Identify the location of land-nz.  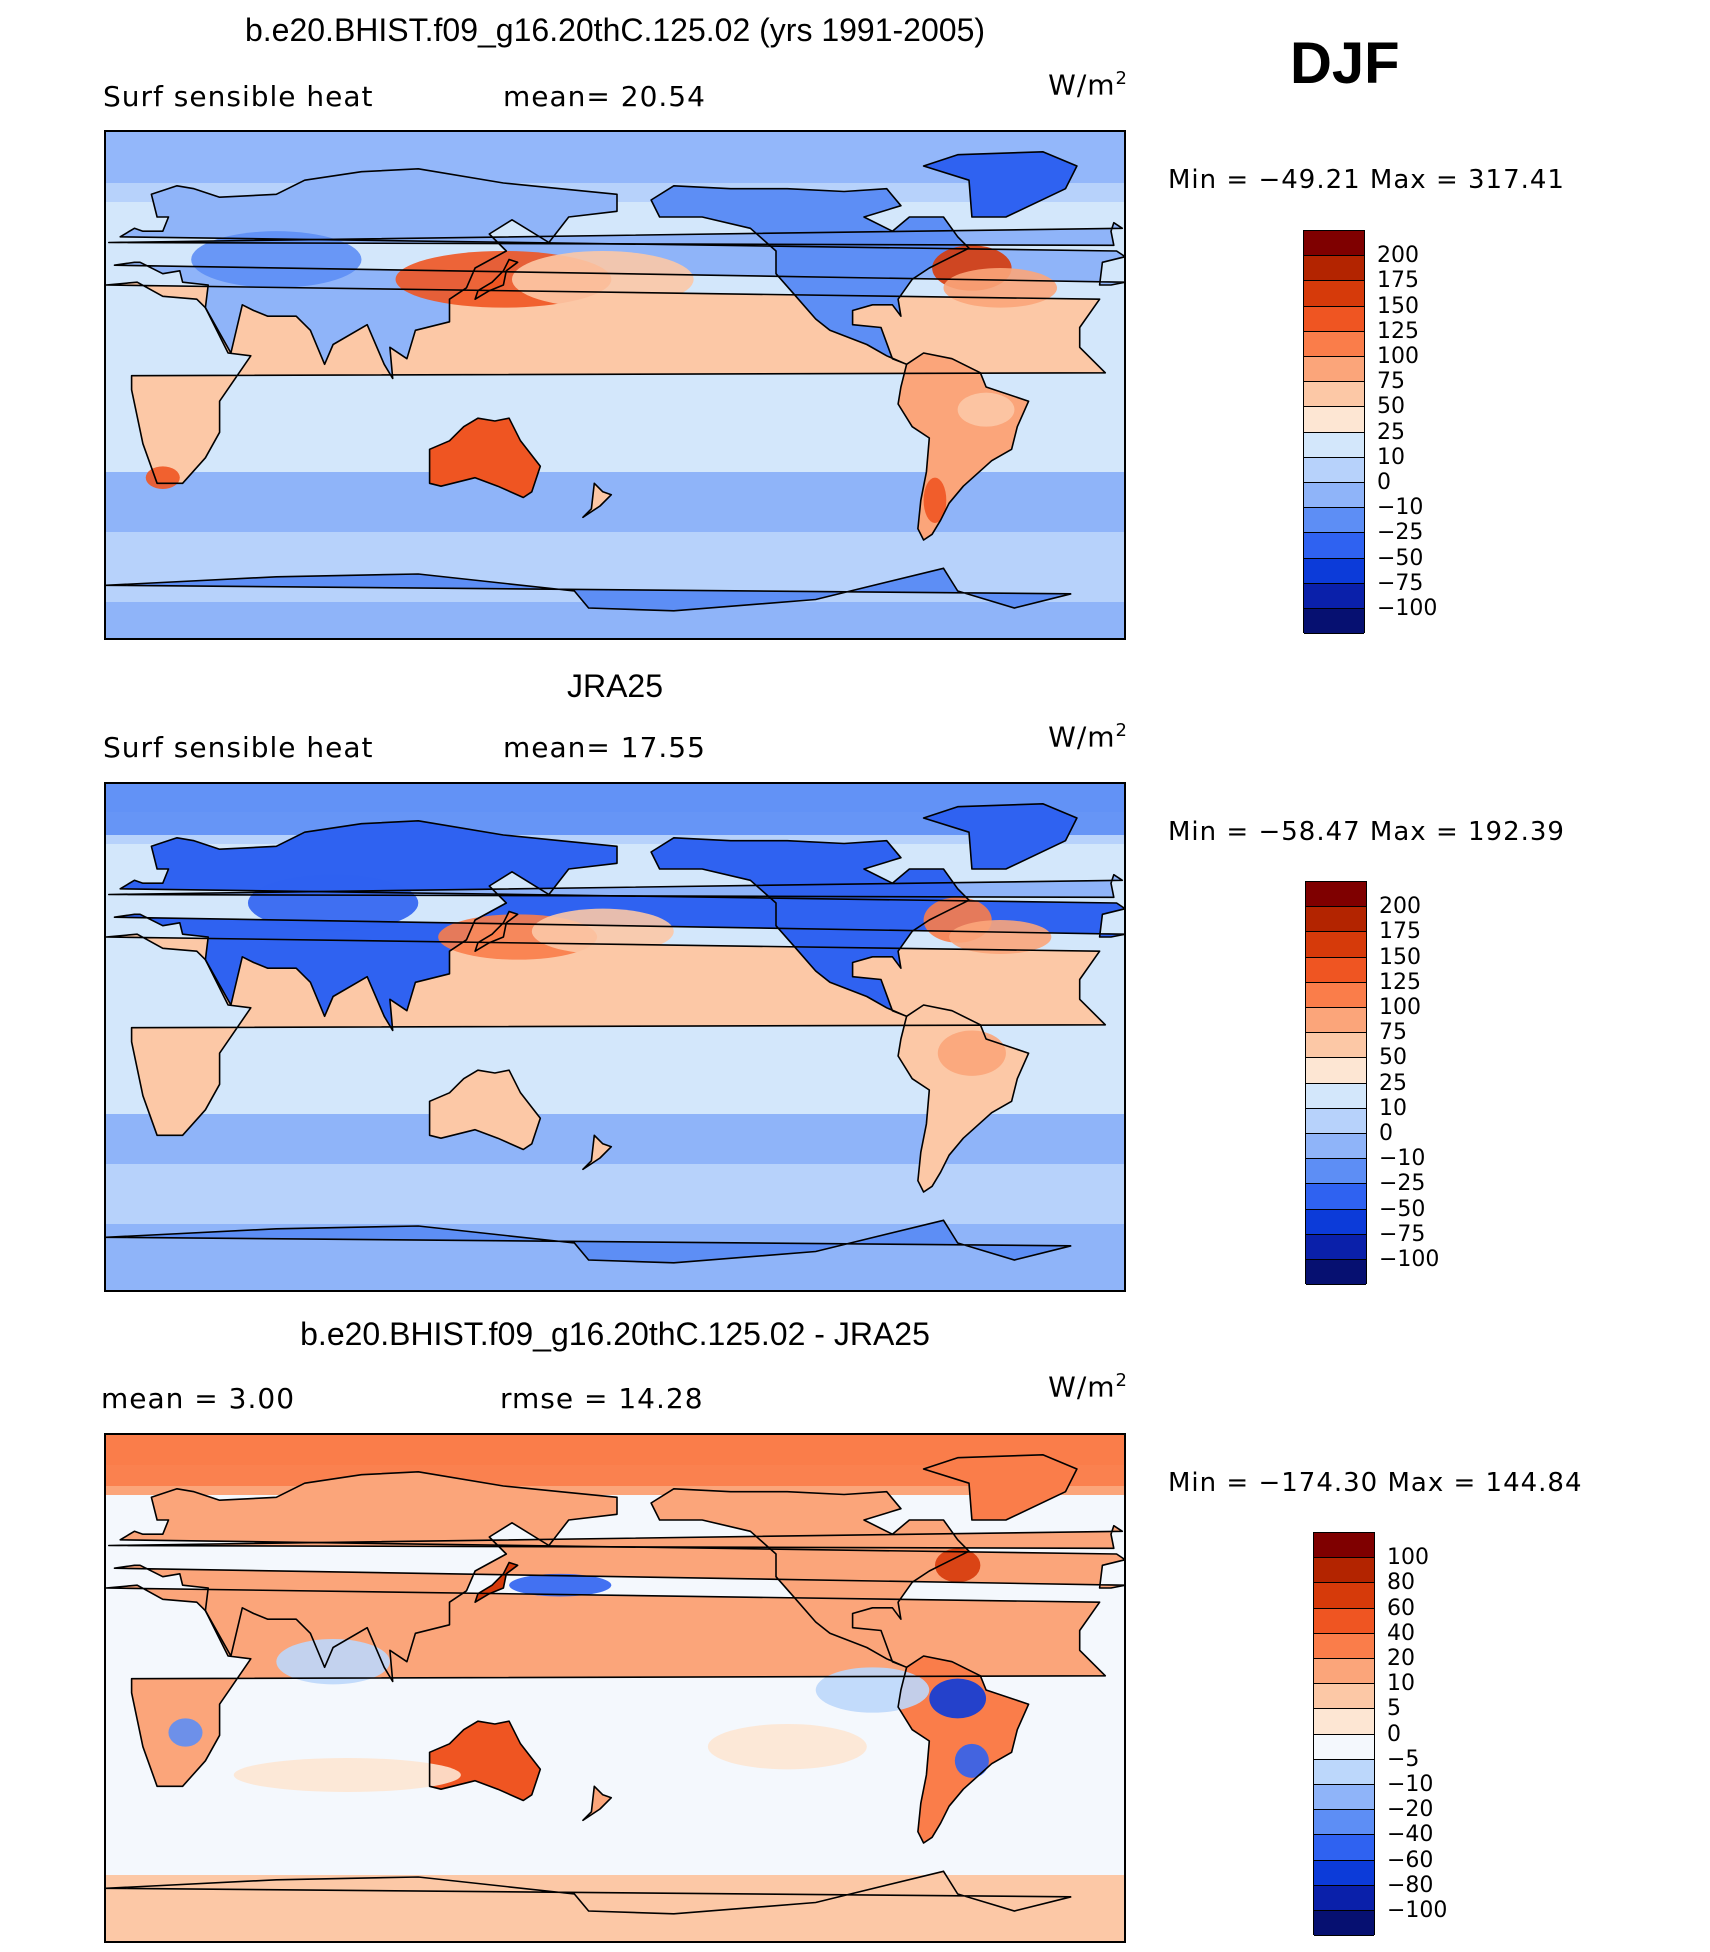
(597, 1152).